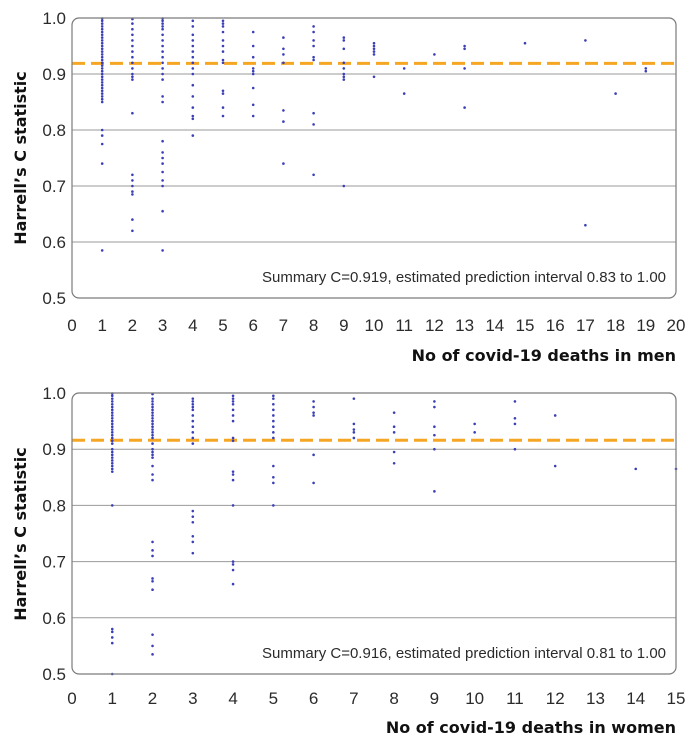 The width and height of the screenshot is (685, 736). What do you see at coordinates (374, 325) in the screenshot?
I see `x-tick-label: 10` at bounding box center [374, 325].